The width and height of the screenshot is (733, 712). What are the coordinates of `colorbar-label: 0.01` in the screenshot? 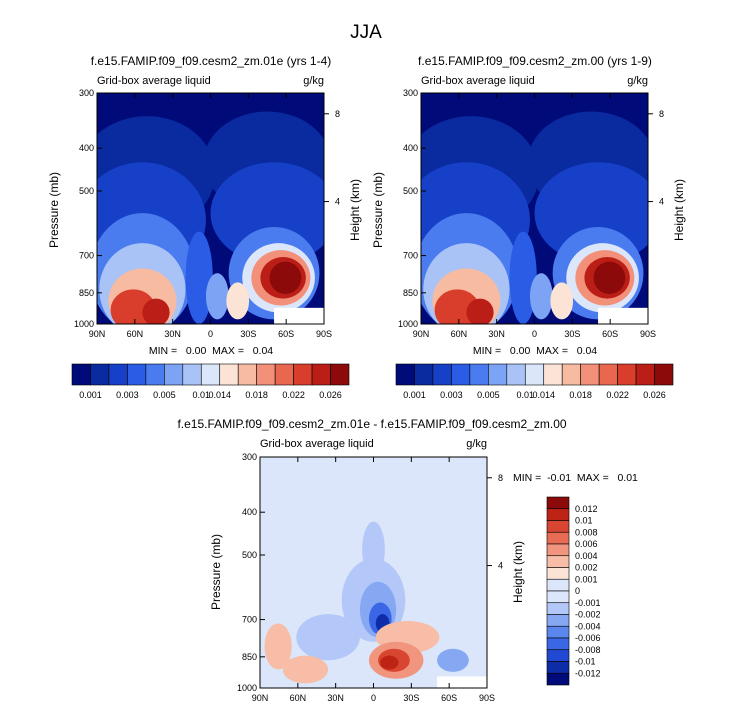 It's located at (202, 395).